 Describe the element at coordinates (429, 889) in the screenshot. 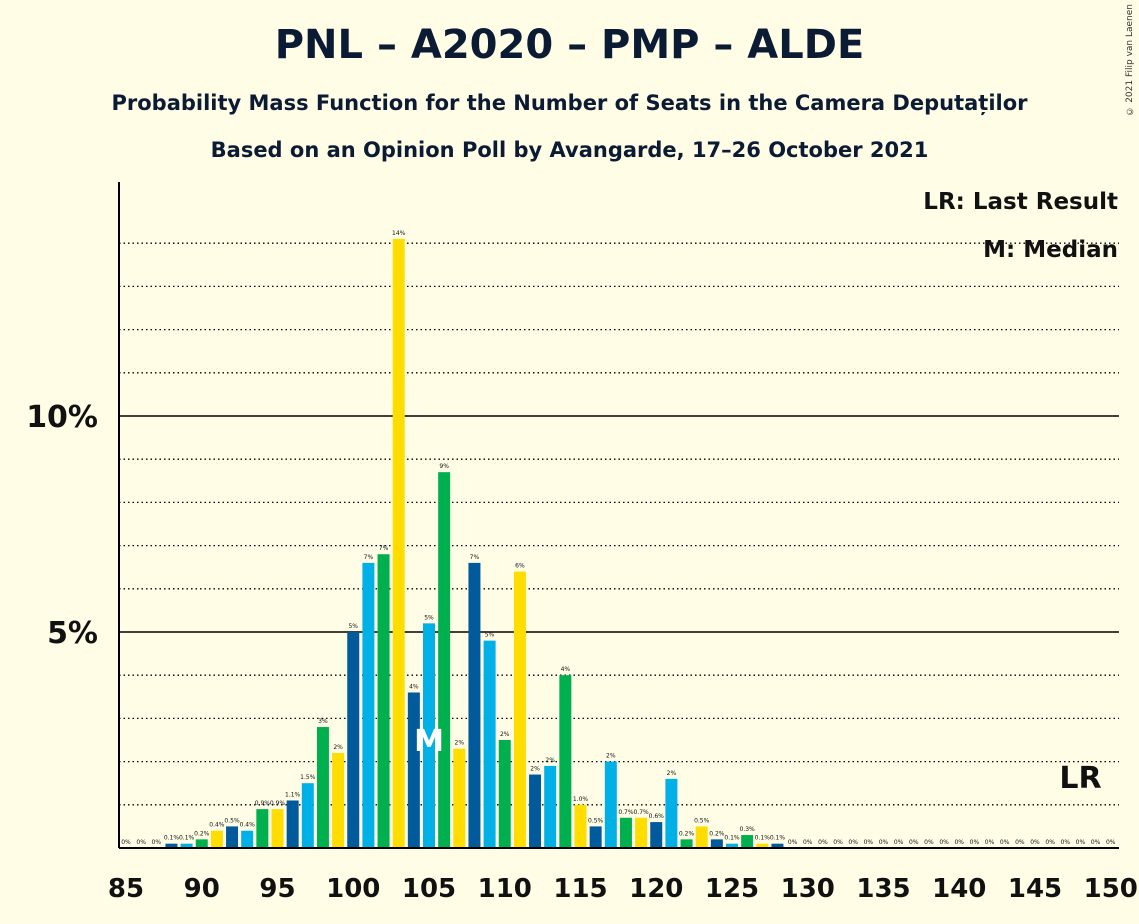

I see `x-tick-label-105: 105` at that location.